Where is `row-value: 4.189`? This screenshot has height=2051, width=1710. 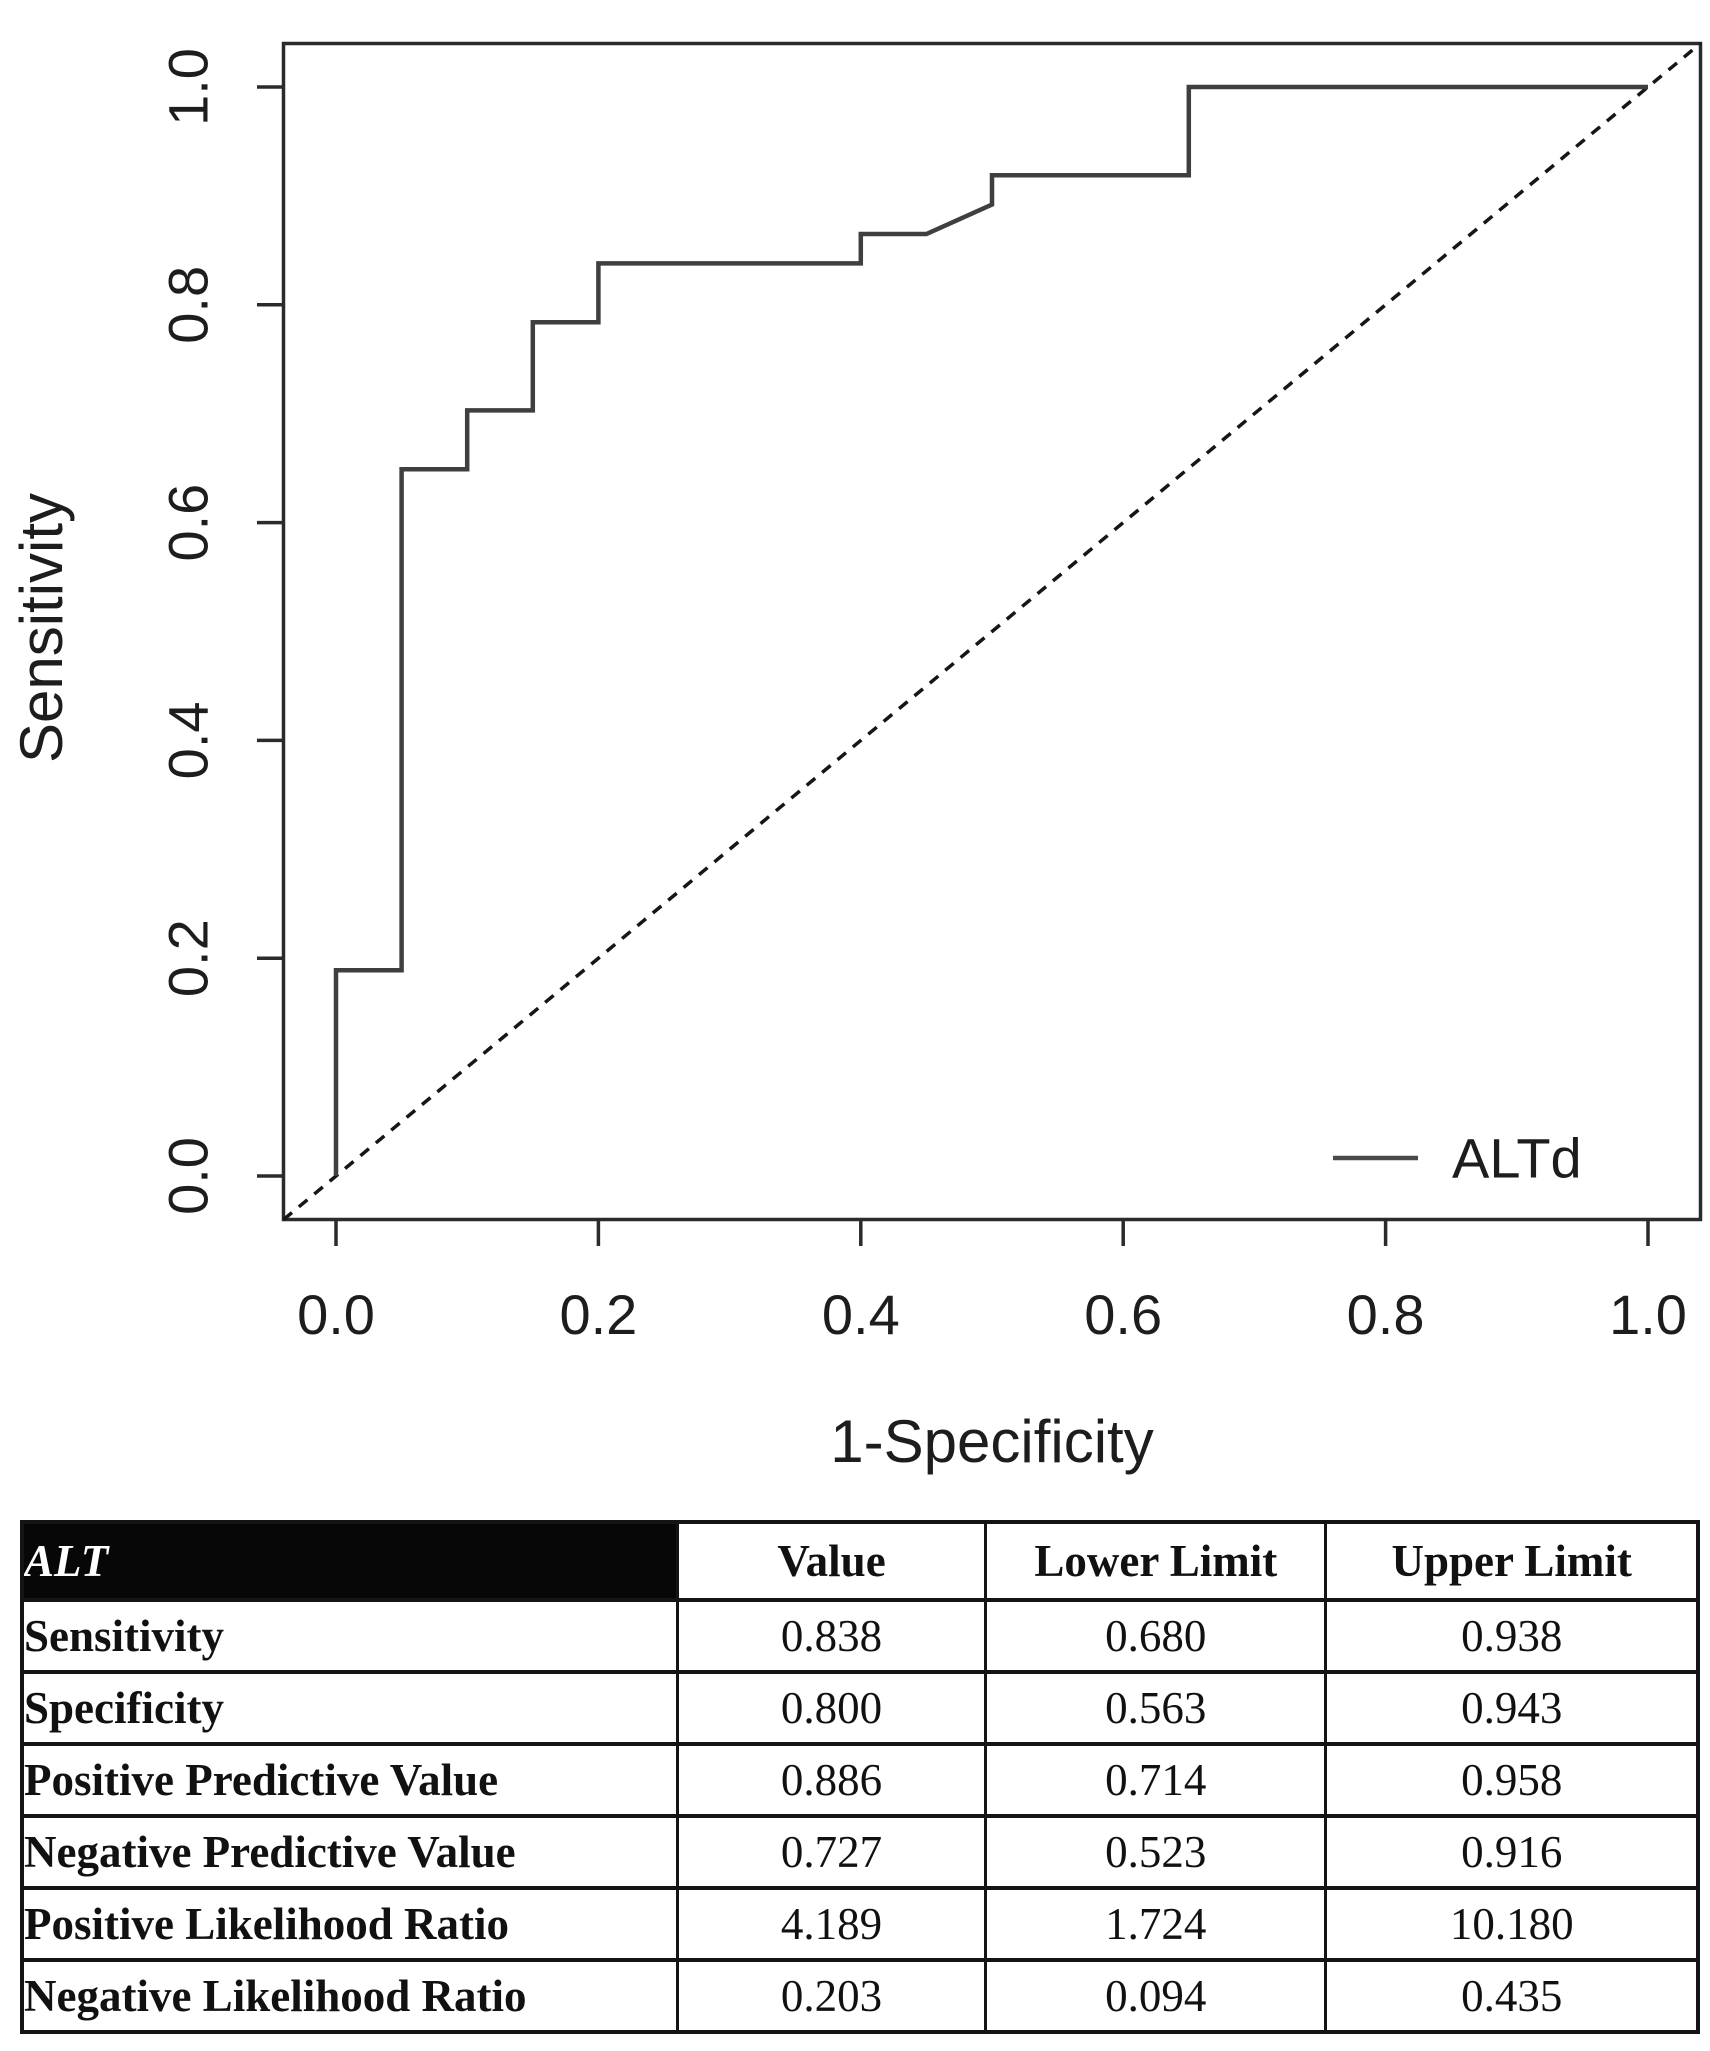
row-value: 4.189 is located at coordinates (831, 1924).